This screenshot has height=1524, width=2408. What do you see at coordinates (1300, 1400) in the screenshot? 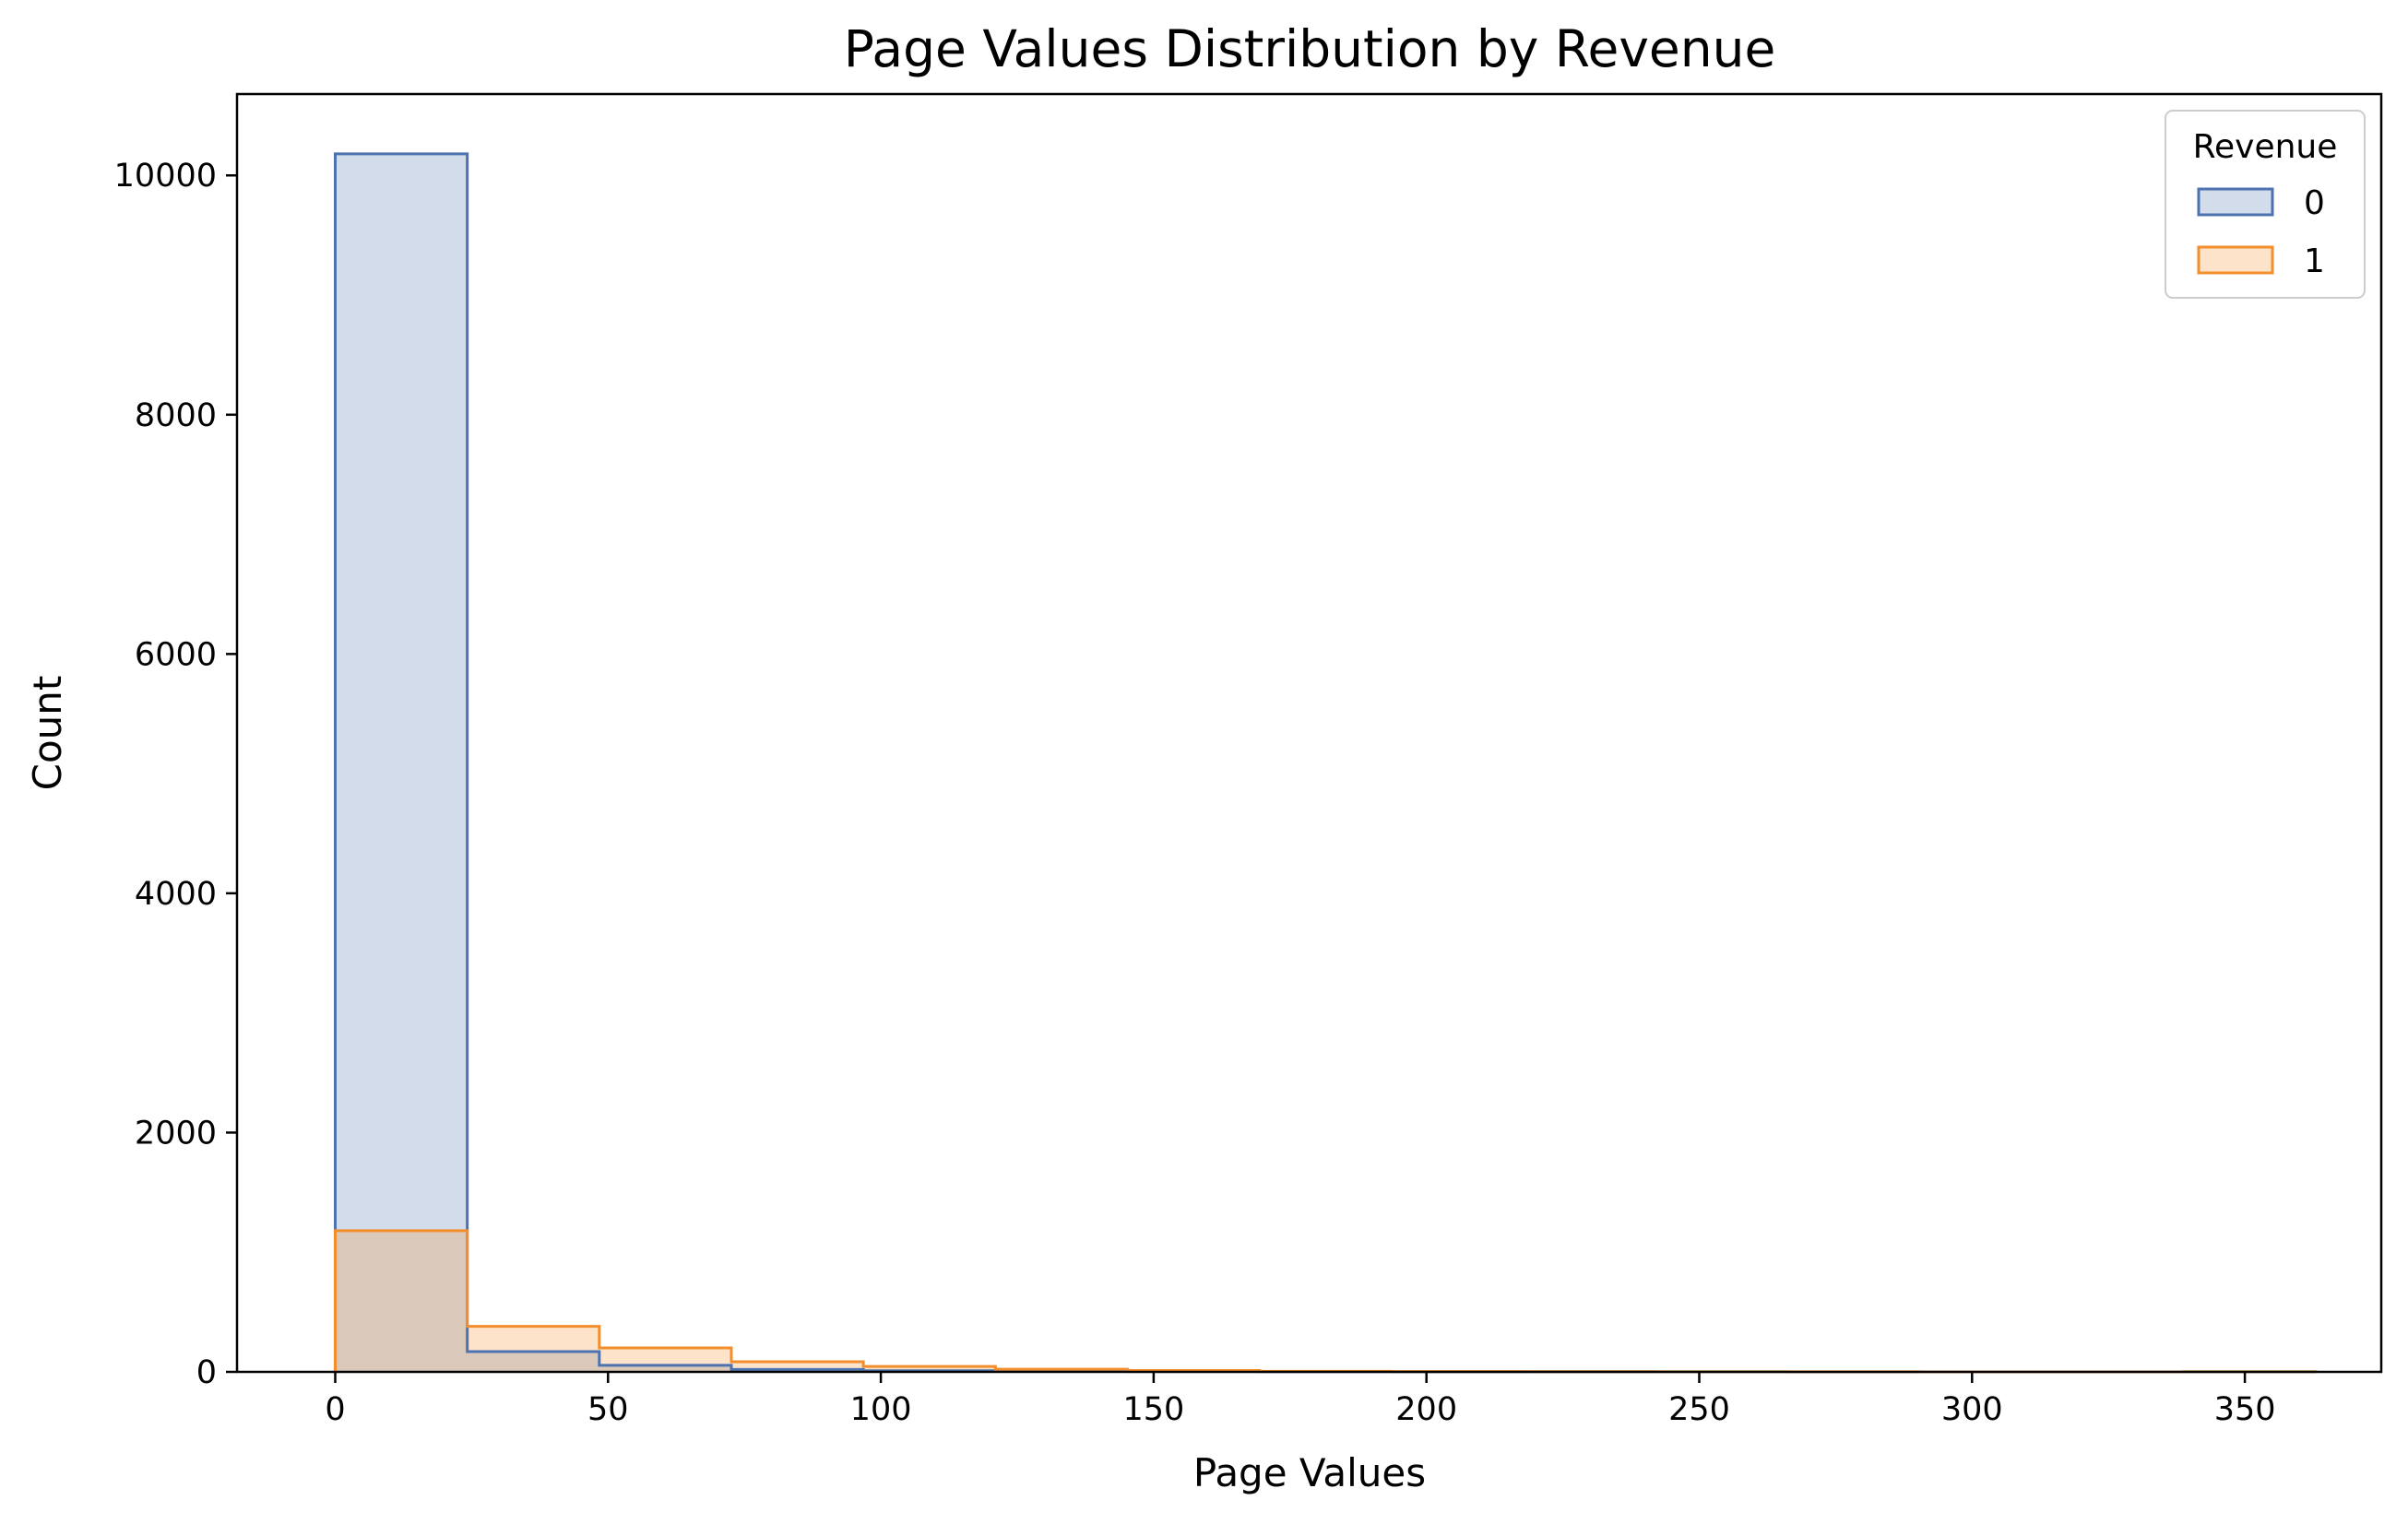
I see `x-axis-ticks: 0 50 100 150 200 250 300 350` at bounding box center [1300, 1400].